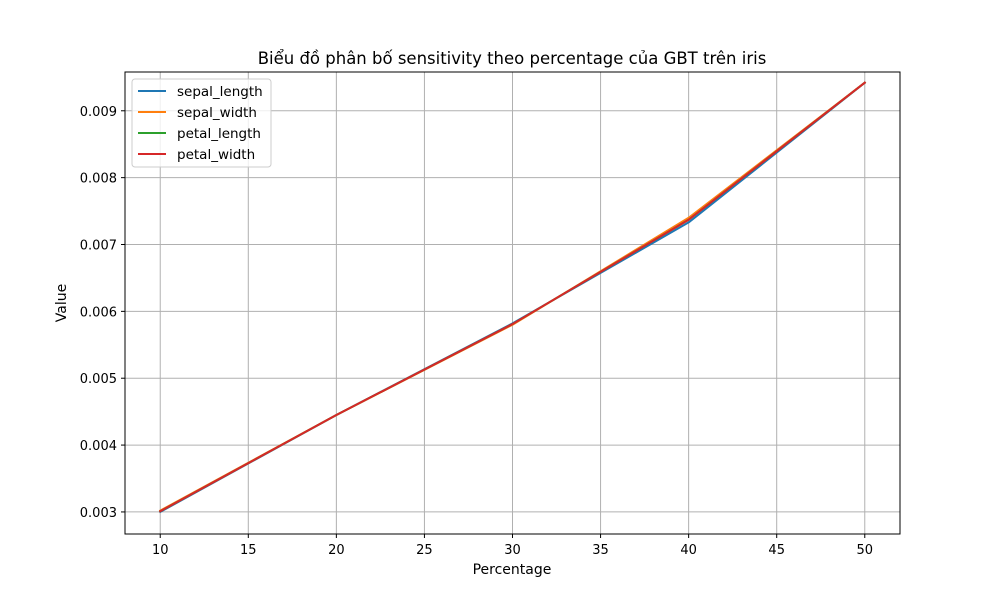  I want to click on legend-label: sepal_width, so click(217, 113).